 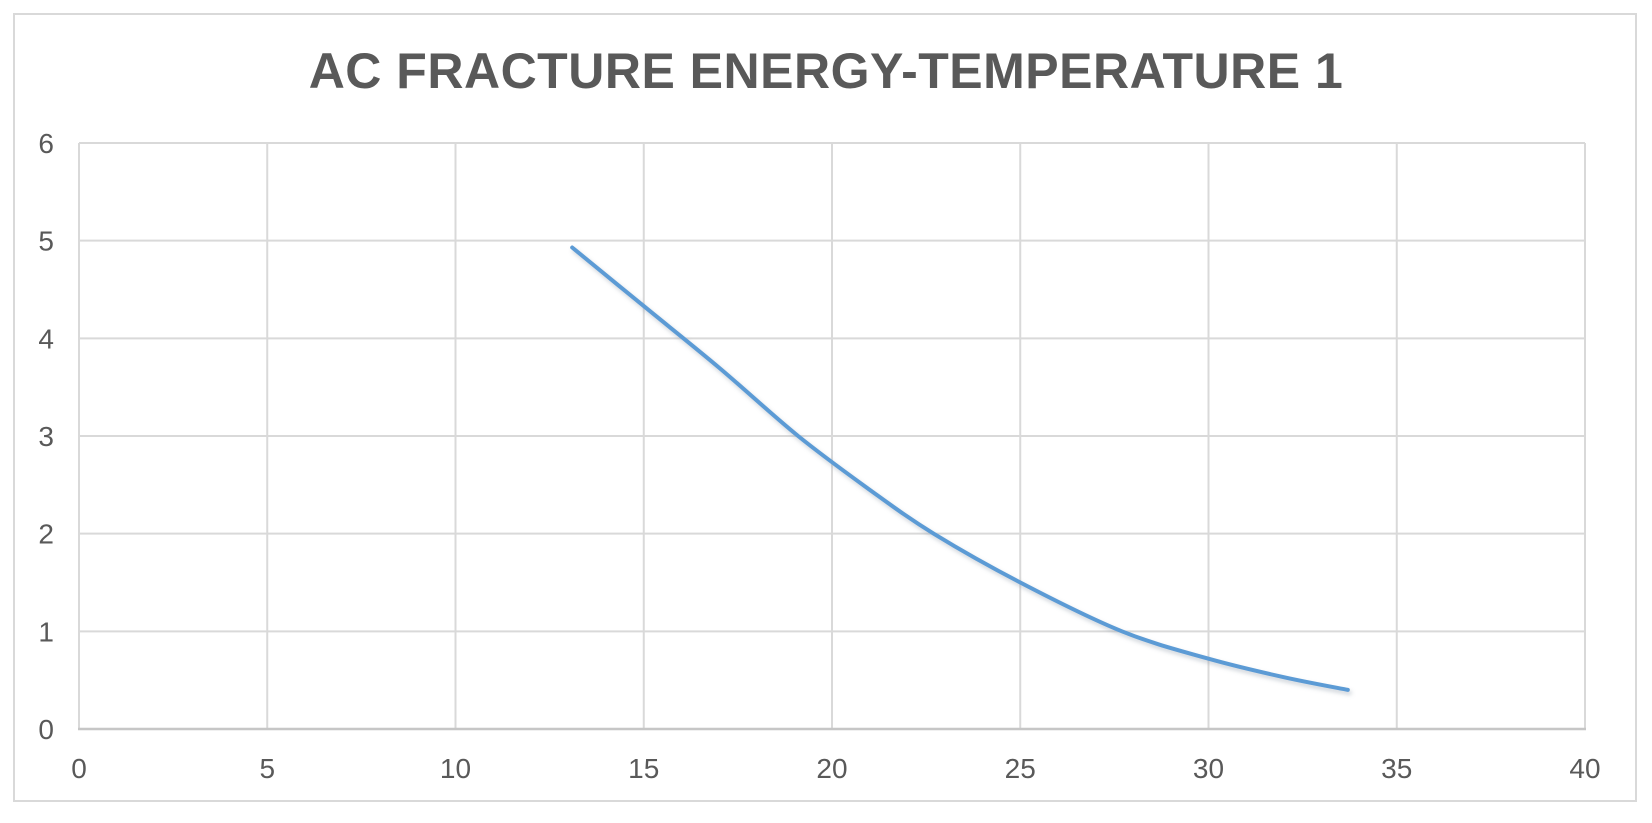 I want to click on y-tick-label: 0, so click(x=46, y=729).